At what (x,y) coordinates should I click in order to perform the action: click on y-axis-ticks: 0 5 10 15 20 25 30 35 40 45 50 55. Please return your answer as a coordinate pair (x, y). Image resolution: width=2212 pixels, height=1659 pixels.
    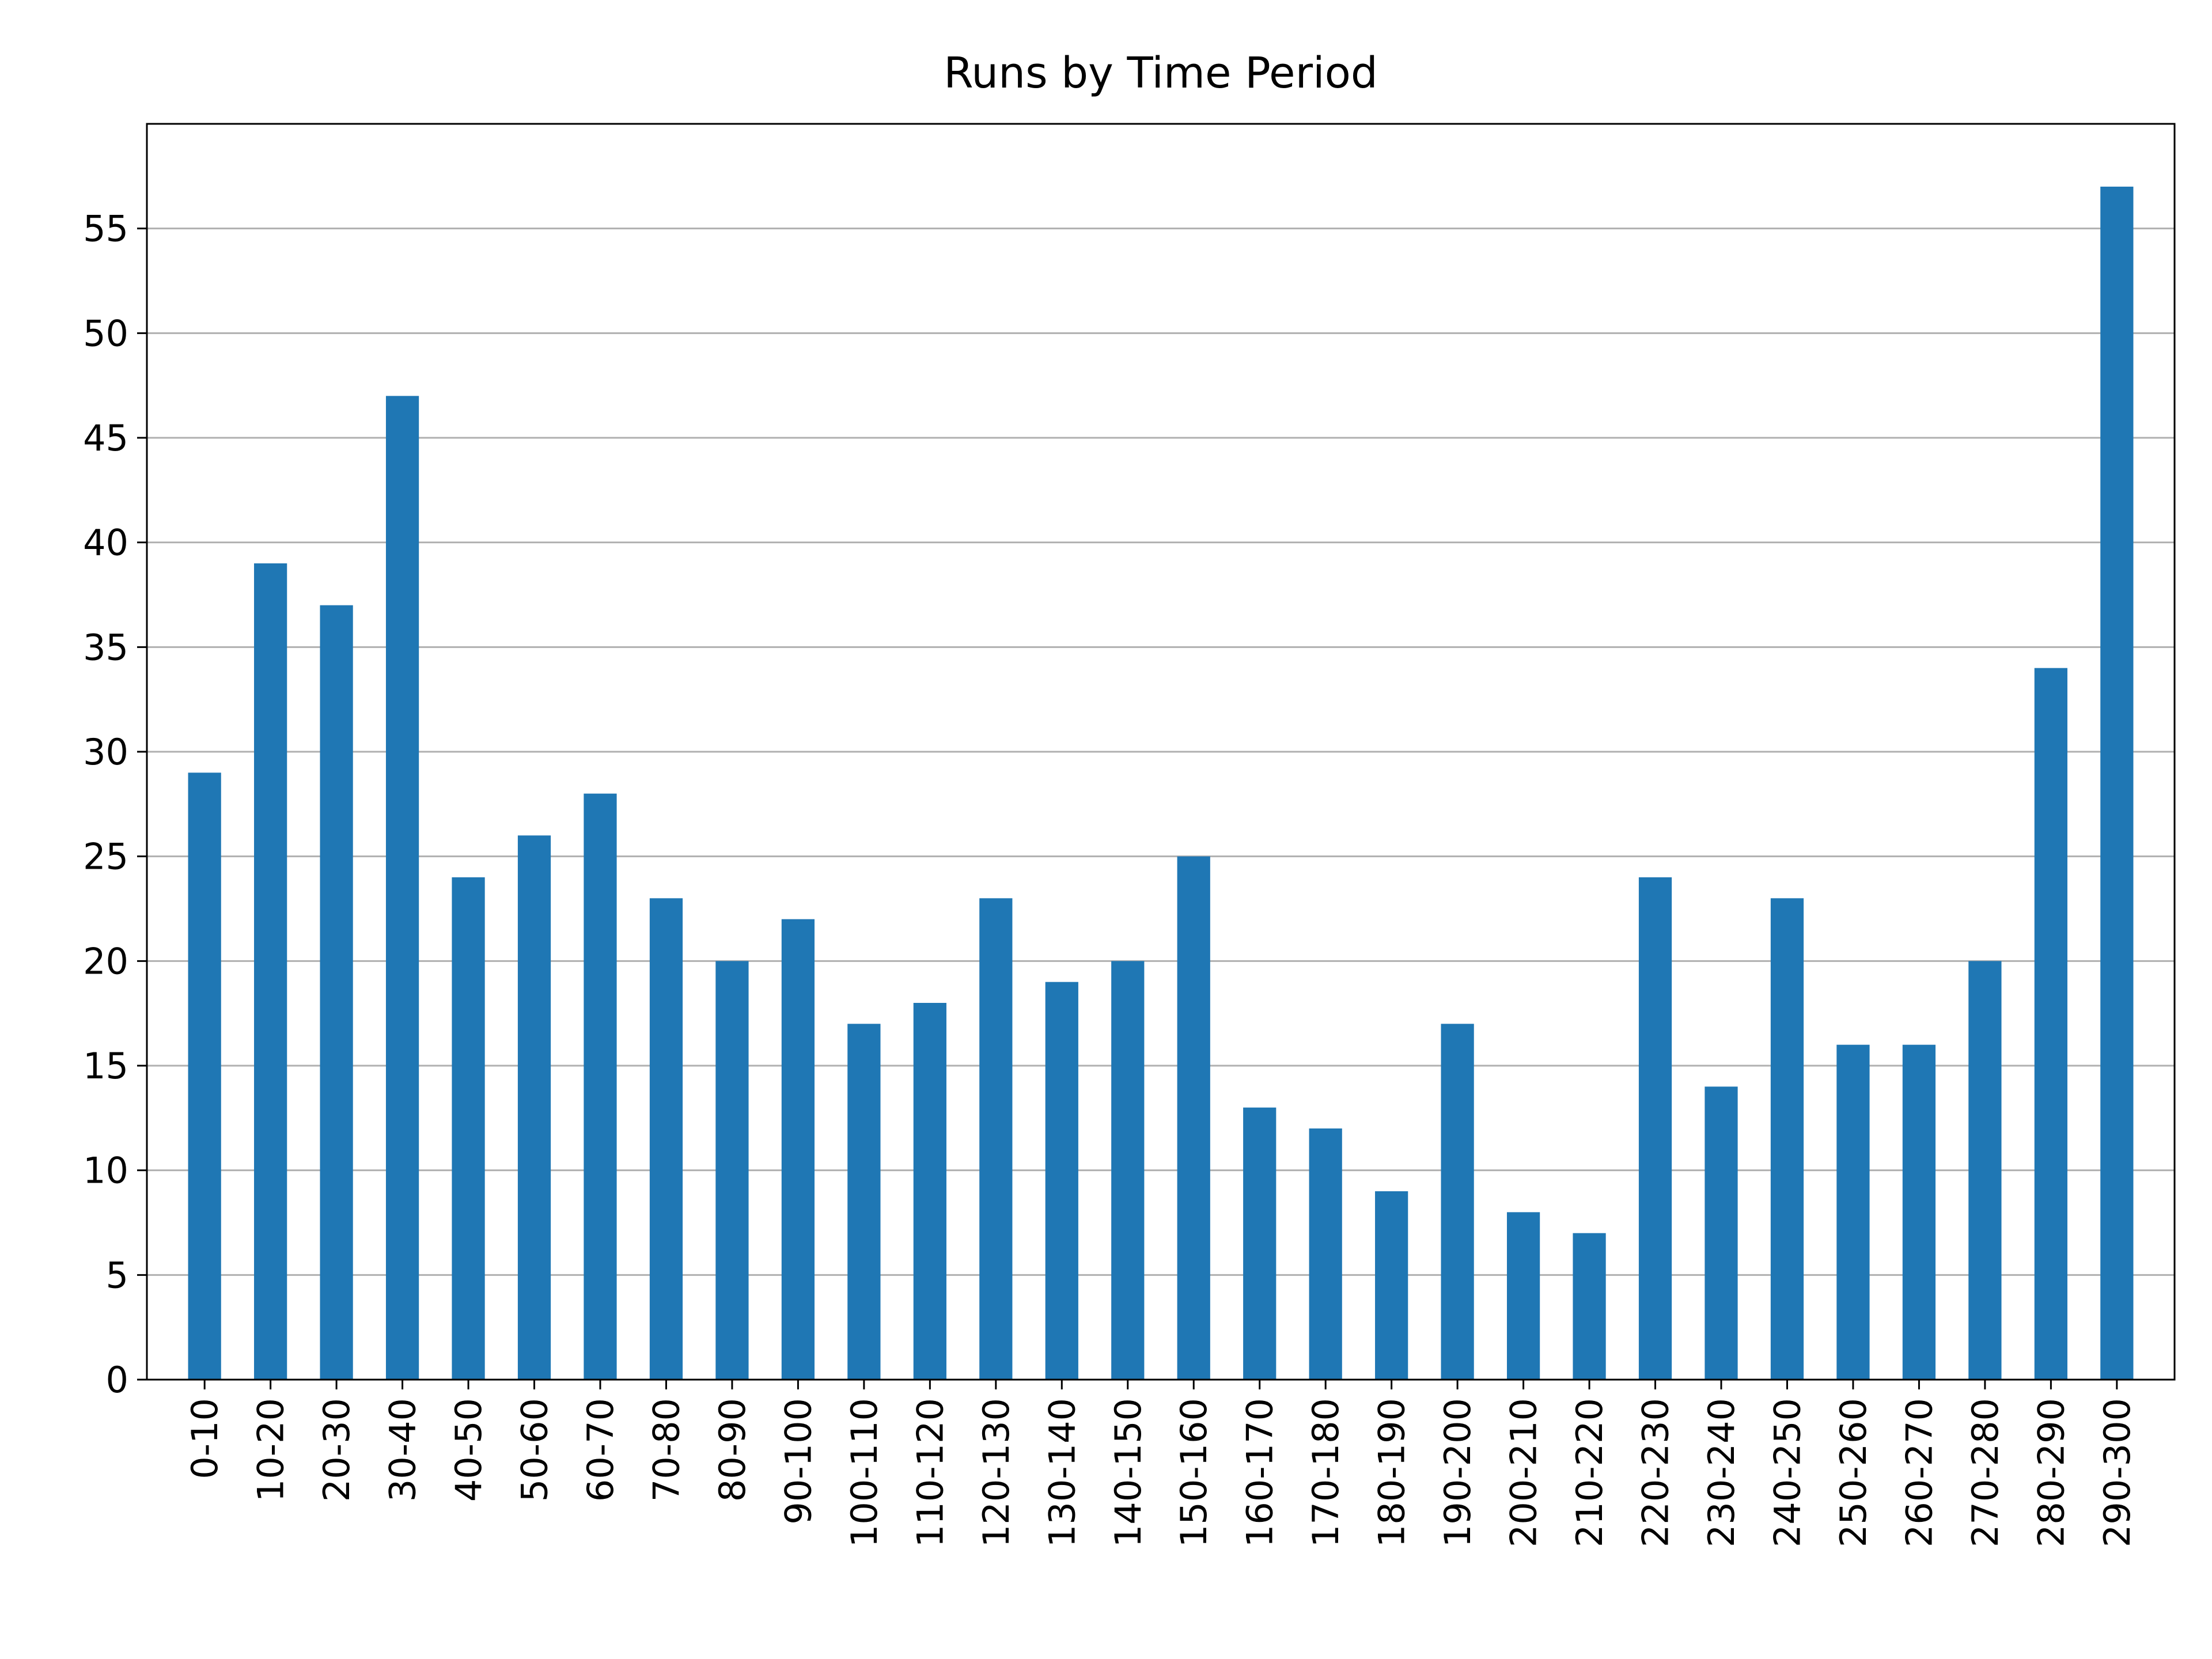
    Looking at the image, I should click on (115, 804).